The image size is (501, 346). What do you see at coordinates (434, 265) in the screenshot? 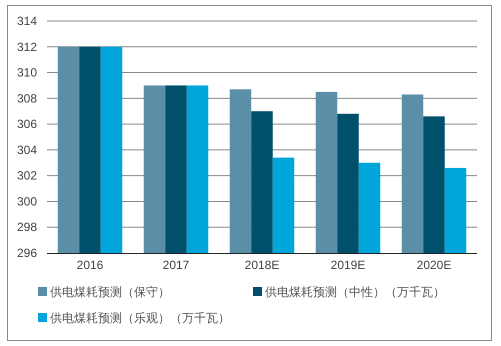
I see `x-tick-label: 2020E` at bounding box center [434, 265].